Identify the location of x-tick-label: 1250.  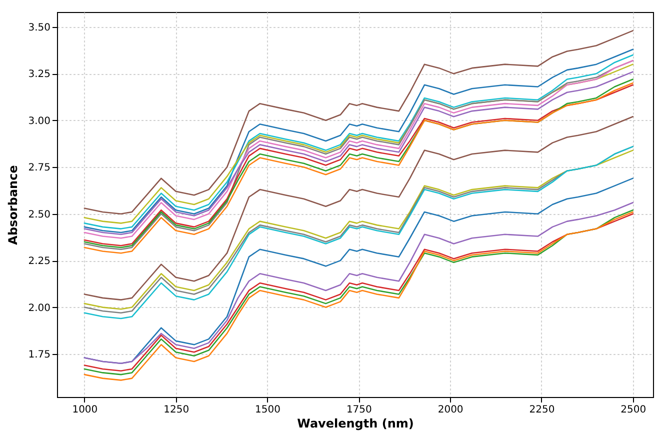
(177, 410).